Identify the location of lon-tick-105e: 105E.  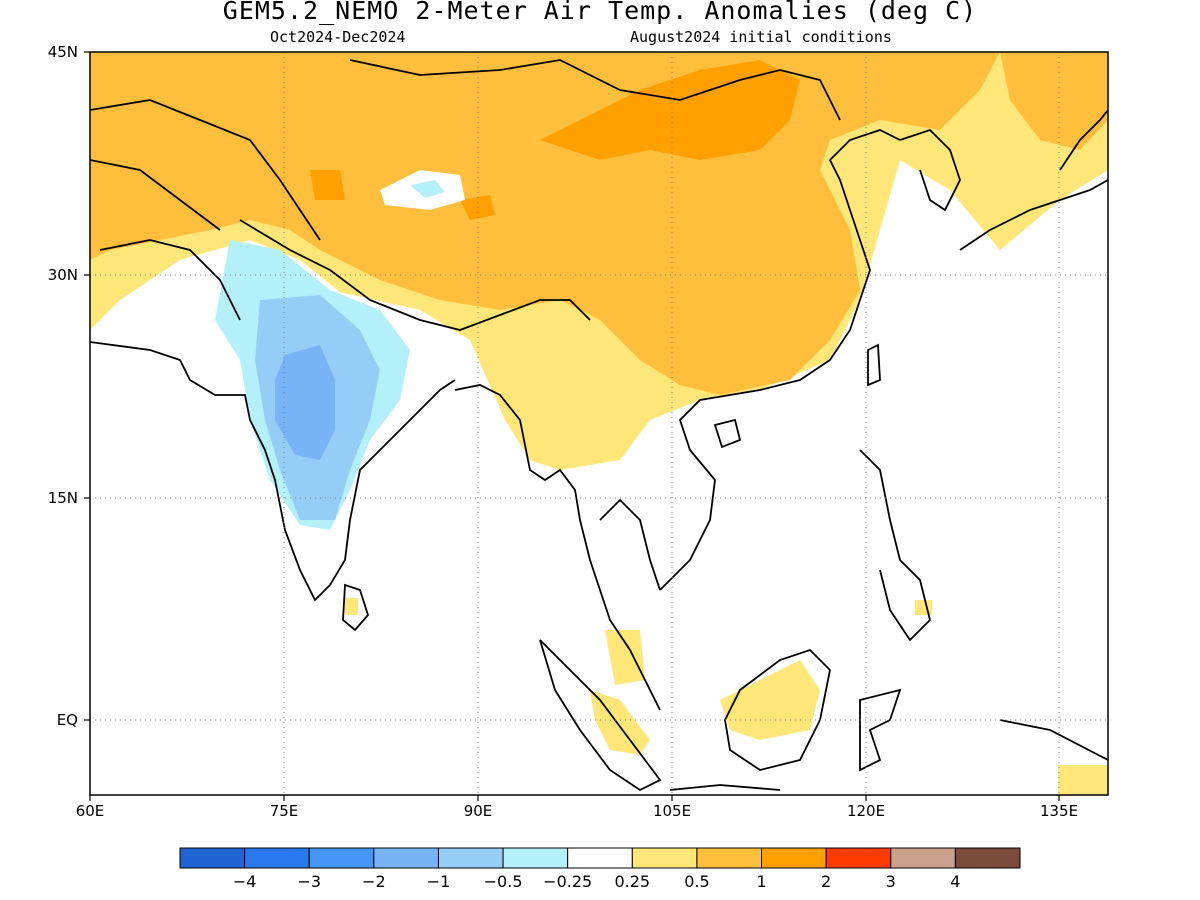
(672, 811).